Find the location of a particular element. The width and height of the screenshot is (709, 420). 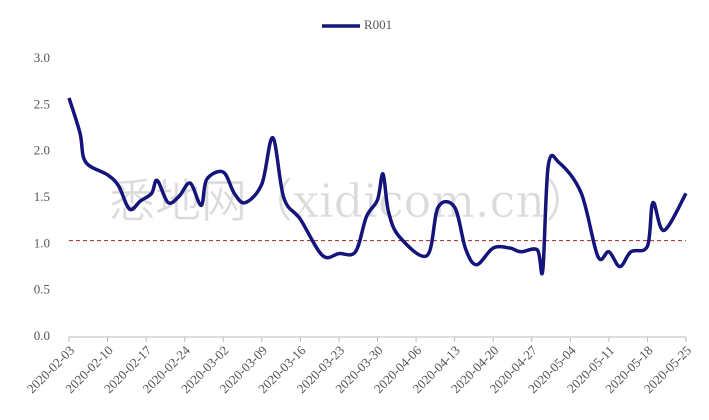

y-tick-label: 1.0 is located at coordinates (42, 242).